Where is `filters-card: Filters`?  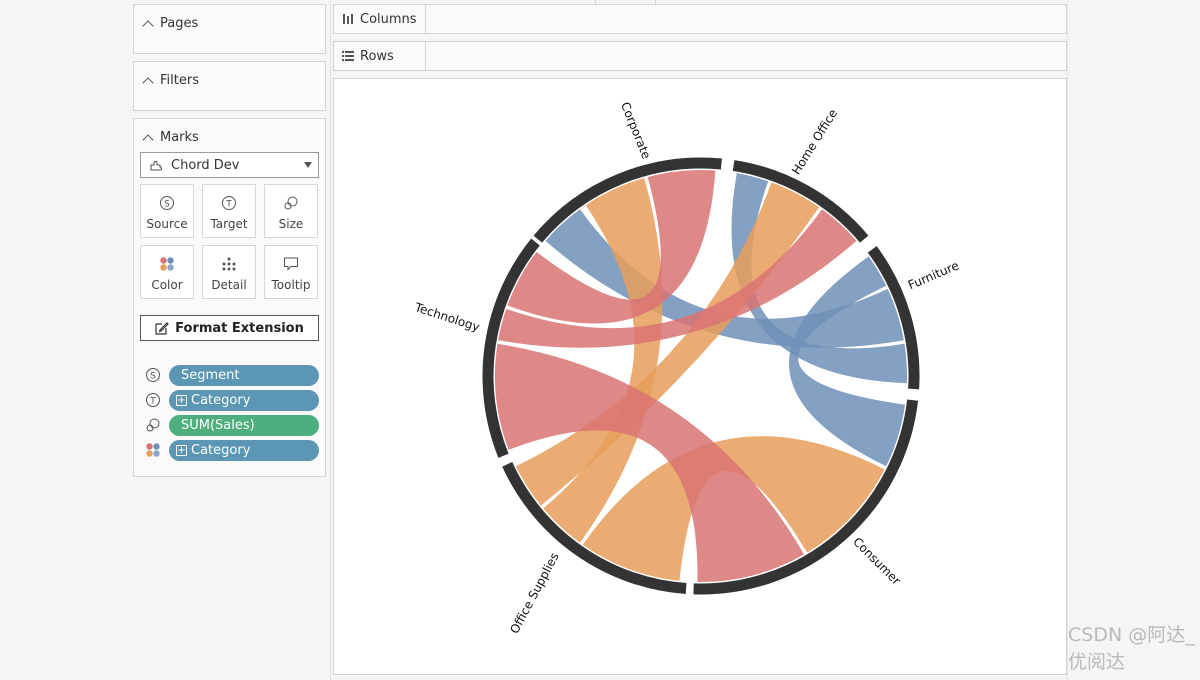 filters-card: Filters is located at coordinates (229, 86).